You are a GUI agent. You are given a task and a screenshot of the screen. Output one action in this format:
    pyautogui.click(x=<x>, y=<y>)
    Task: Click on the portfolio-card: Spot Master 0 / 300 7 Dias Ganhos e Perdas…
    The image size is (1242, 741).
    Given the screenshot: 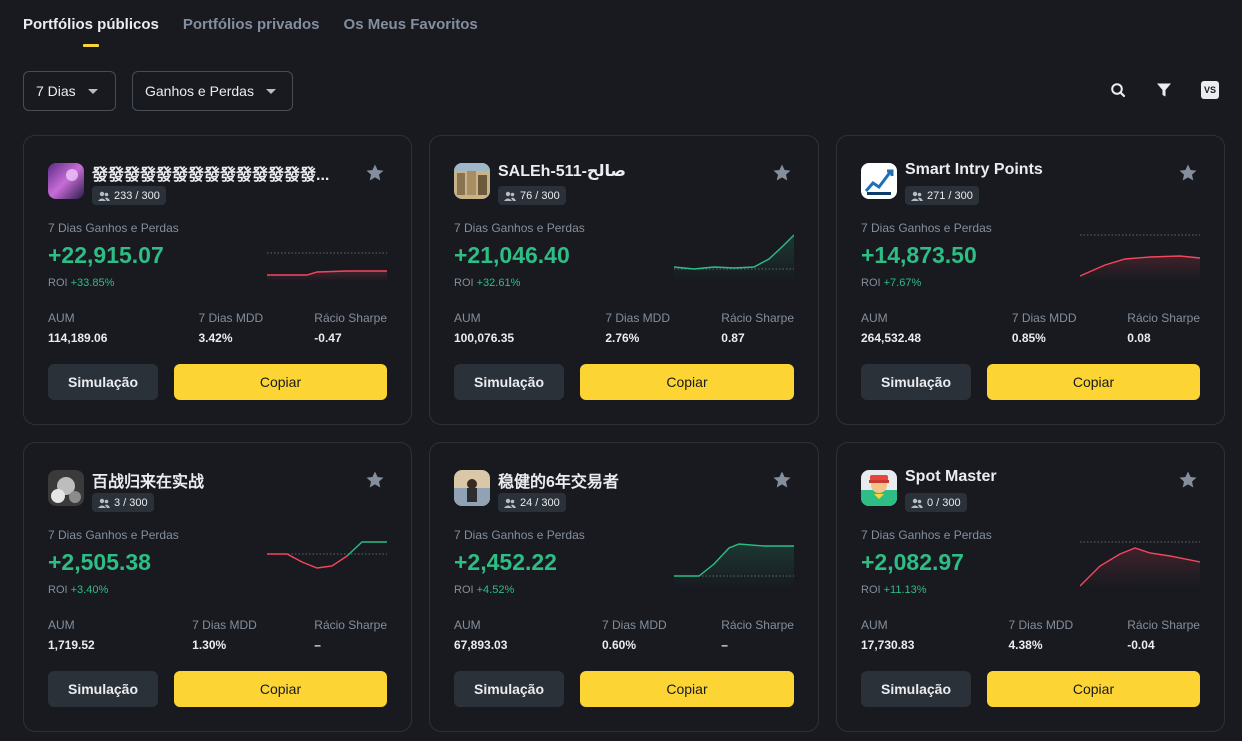 What is the action you would take?
    pyautogui.click(x=1030, y=587)
    